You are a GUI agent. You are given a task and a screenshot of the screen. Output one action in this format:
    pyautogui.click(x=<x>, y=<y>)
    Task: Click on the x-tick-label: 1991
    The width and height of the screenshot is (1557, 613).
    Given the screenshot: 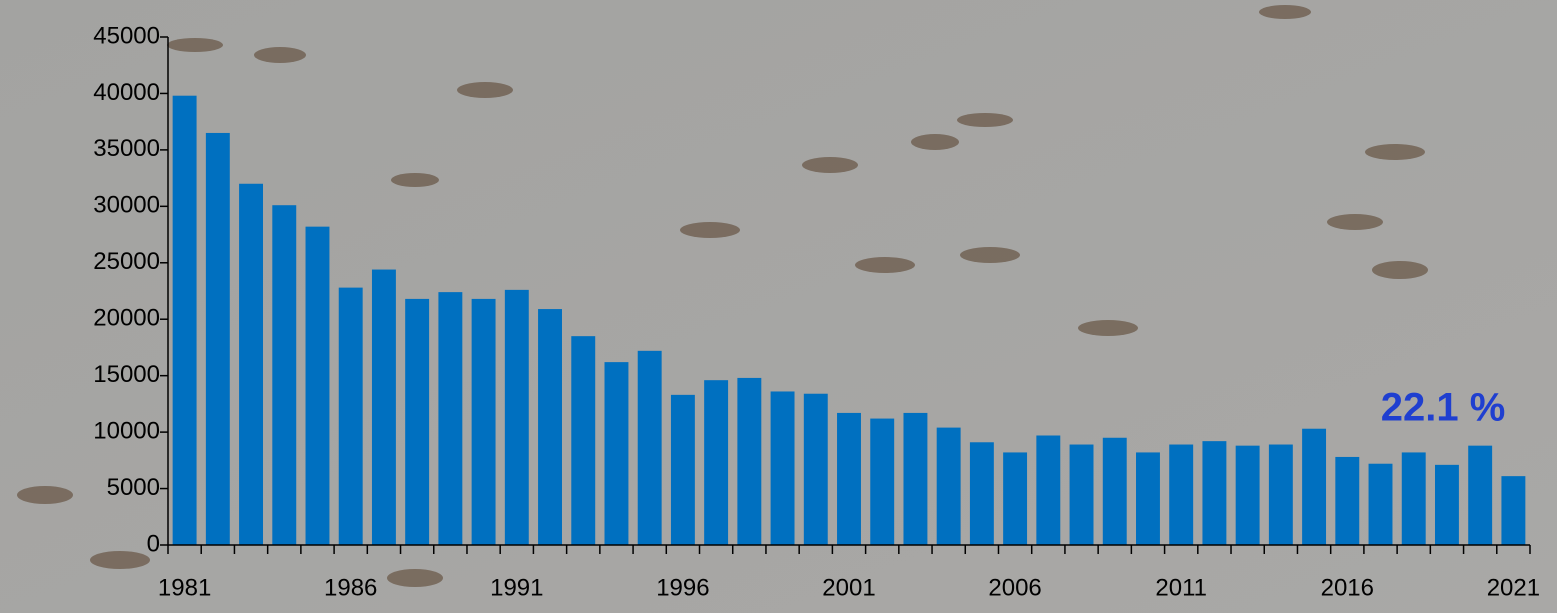 What is the action you would take?
    pyautogui.click(x=516, y=587)
    